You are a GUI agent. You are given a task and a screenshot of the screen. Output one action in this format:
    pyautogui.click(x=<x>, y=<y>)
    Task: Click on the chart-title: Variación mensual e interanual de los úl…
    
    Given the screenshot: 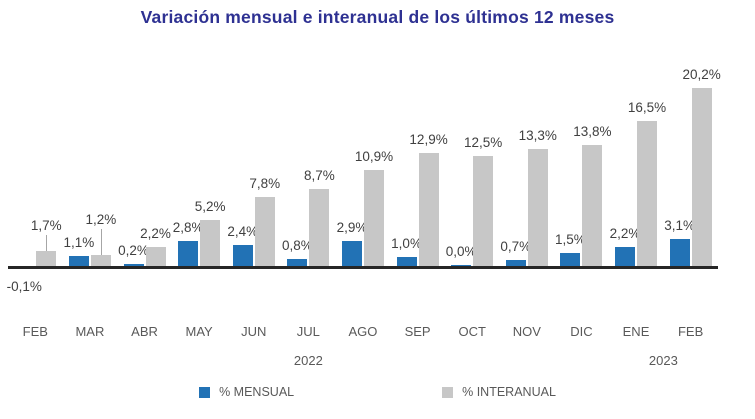 What is the action you would take?
    pyautogui.click(x=377, y=17)
    